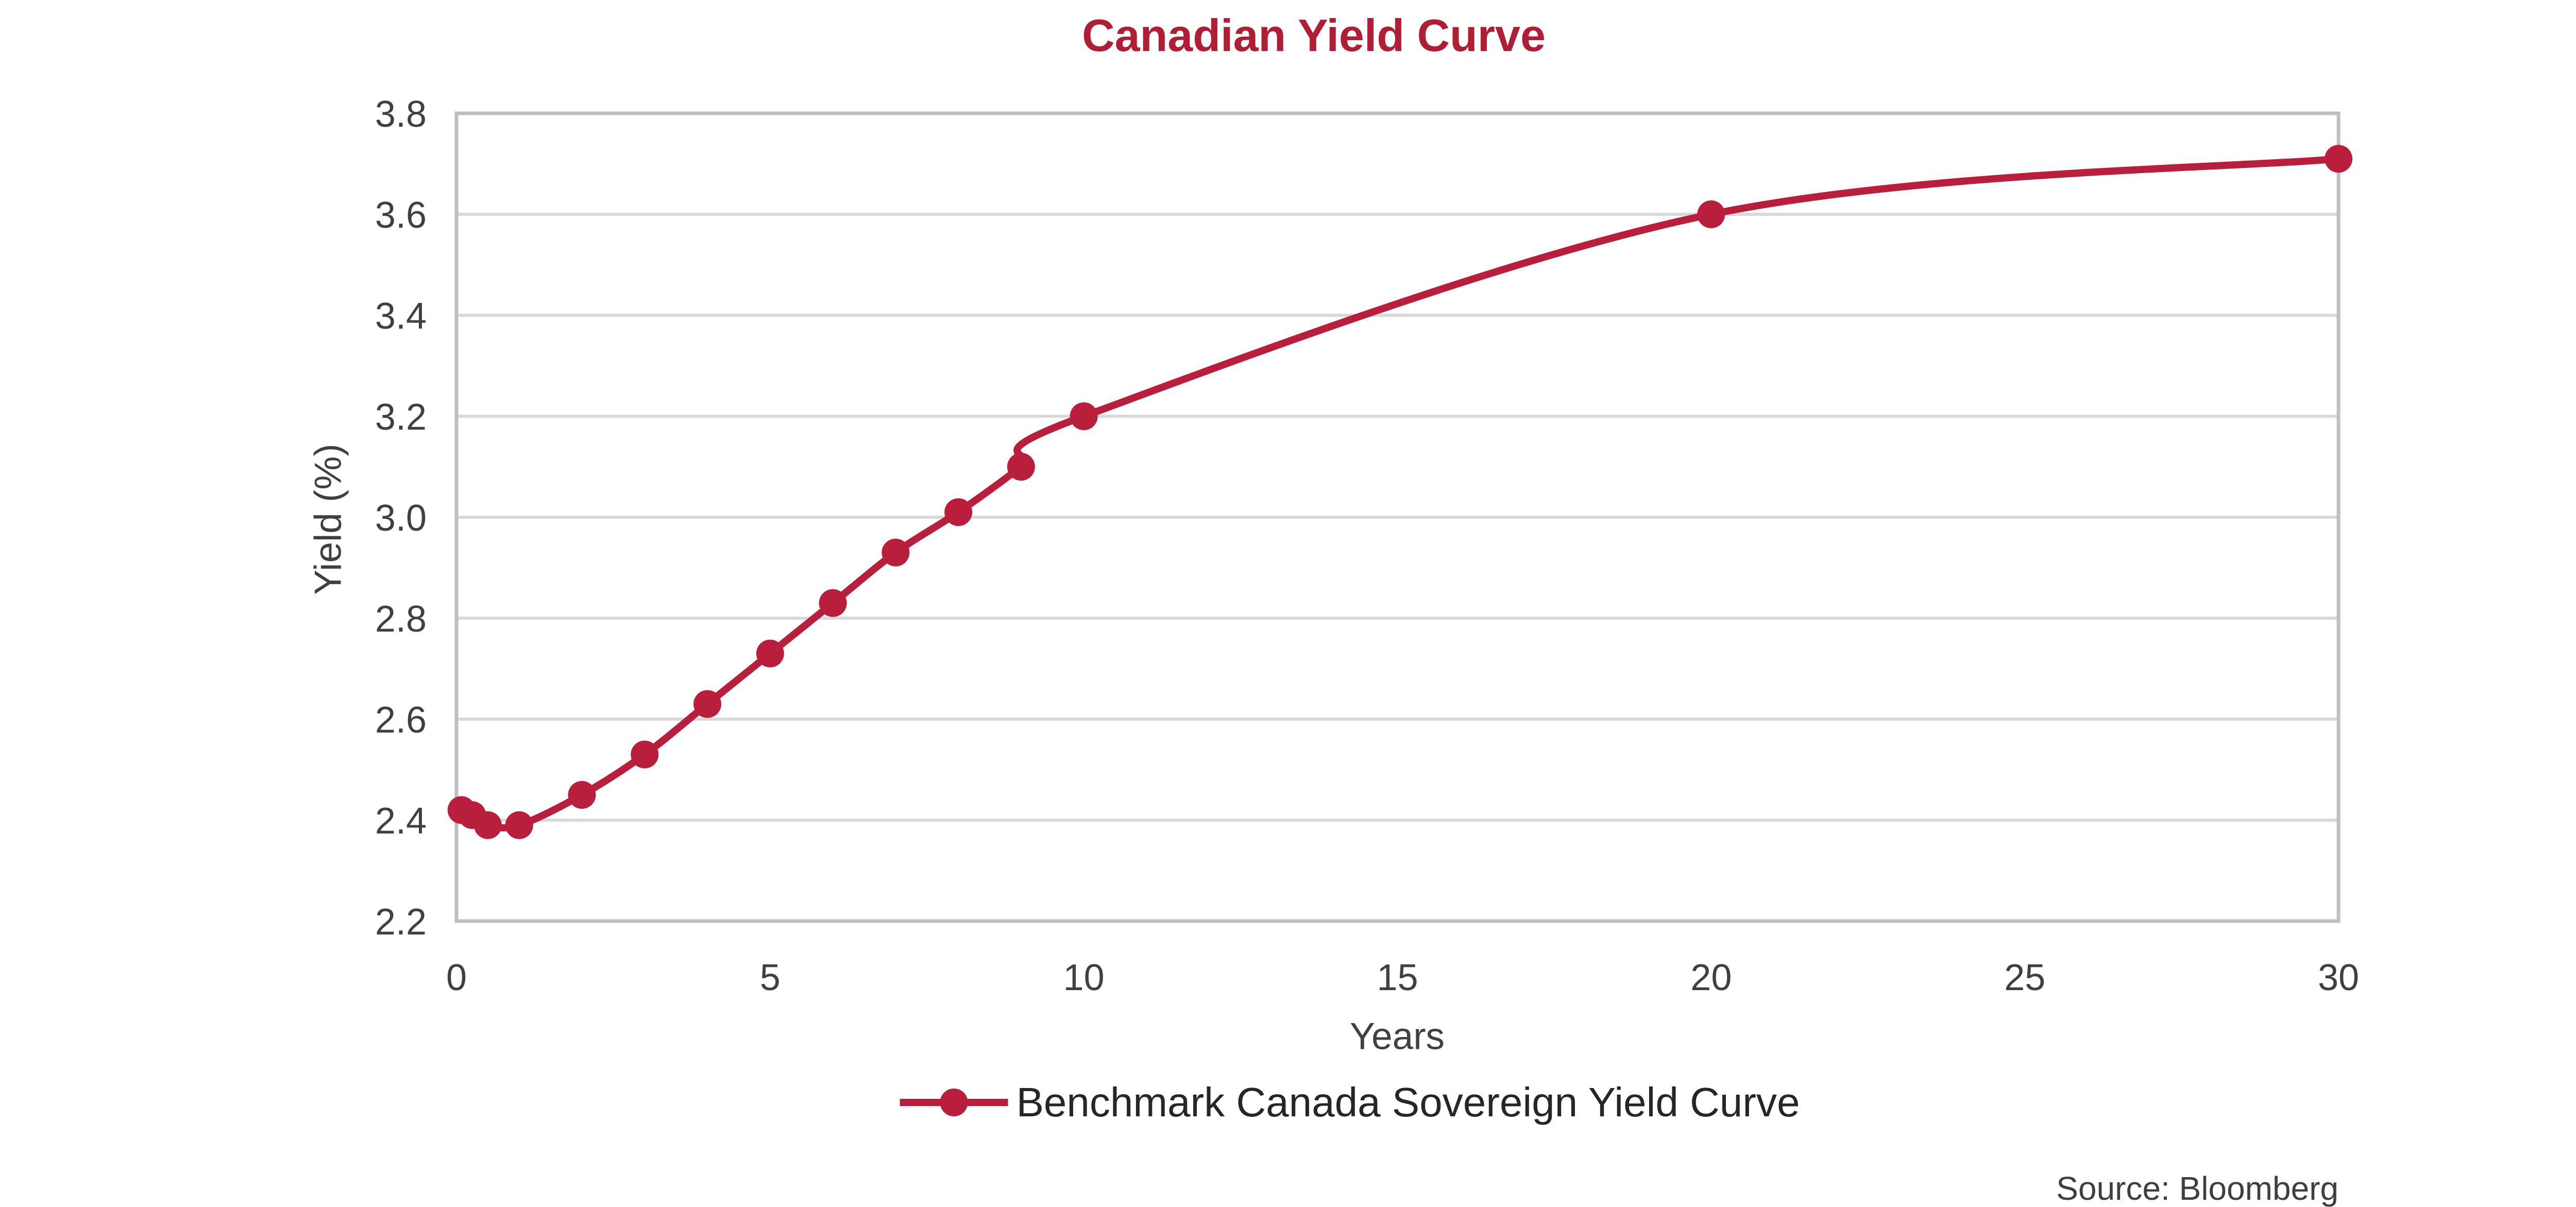 The height and width of the screenshot is (1207, 2576). What do you see at coordinates (401, 821) in the screenshot?
I see `y-tick-label: 2.4` at bounding box center [401, 821].